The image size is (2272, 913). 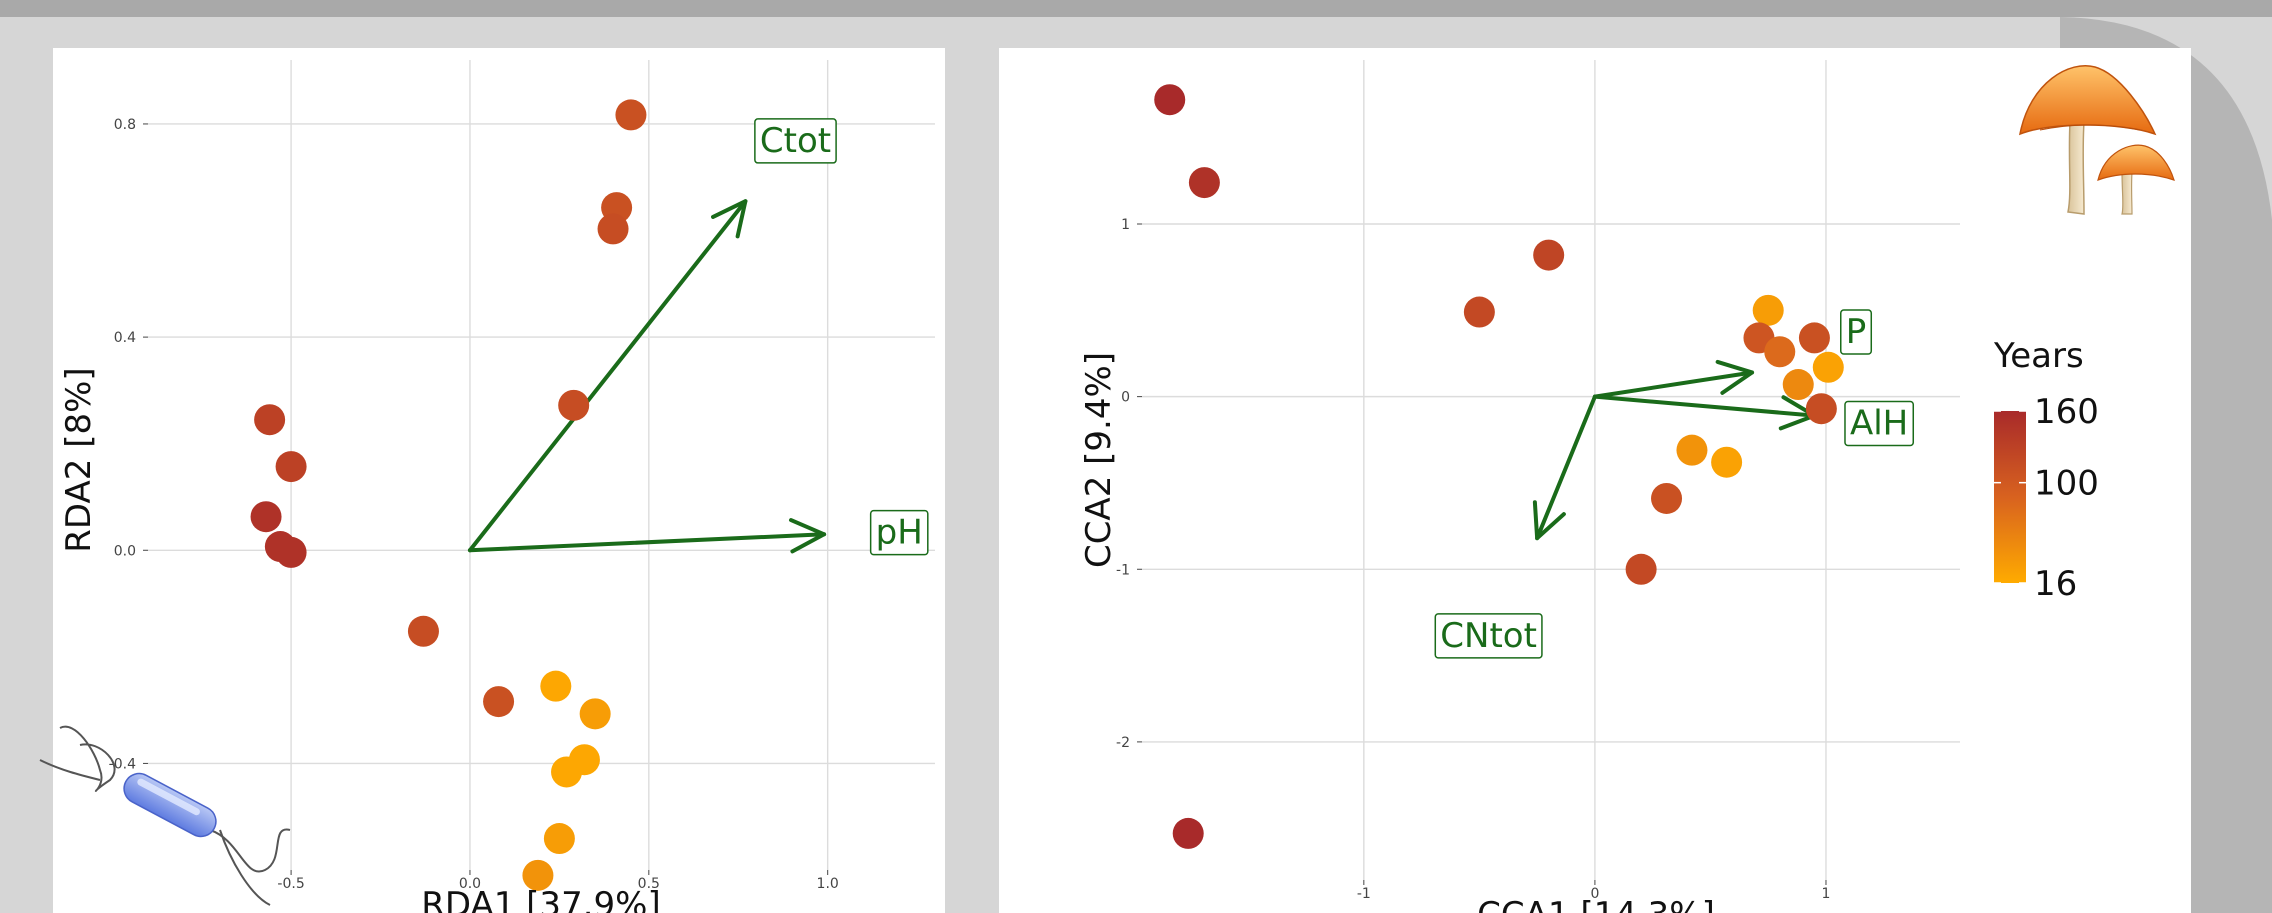 What do you see at coordinates (1566, 467) in the screenshot?
I see `biplot-arrow-cntot` at bounding box center [1566, 467].